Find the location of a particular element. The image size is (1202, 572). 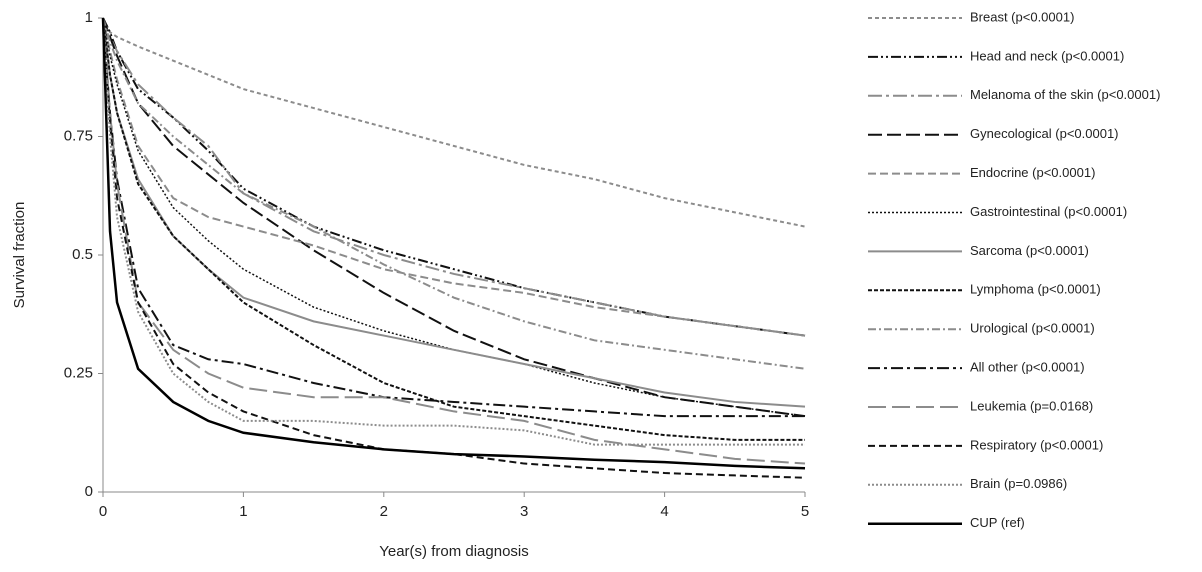

y-tick-label: 0.5 is located at coordinates (82, 254).